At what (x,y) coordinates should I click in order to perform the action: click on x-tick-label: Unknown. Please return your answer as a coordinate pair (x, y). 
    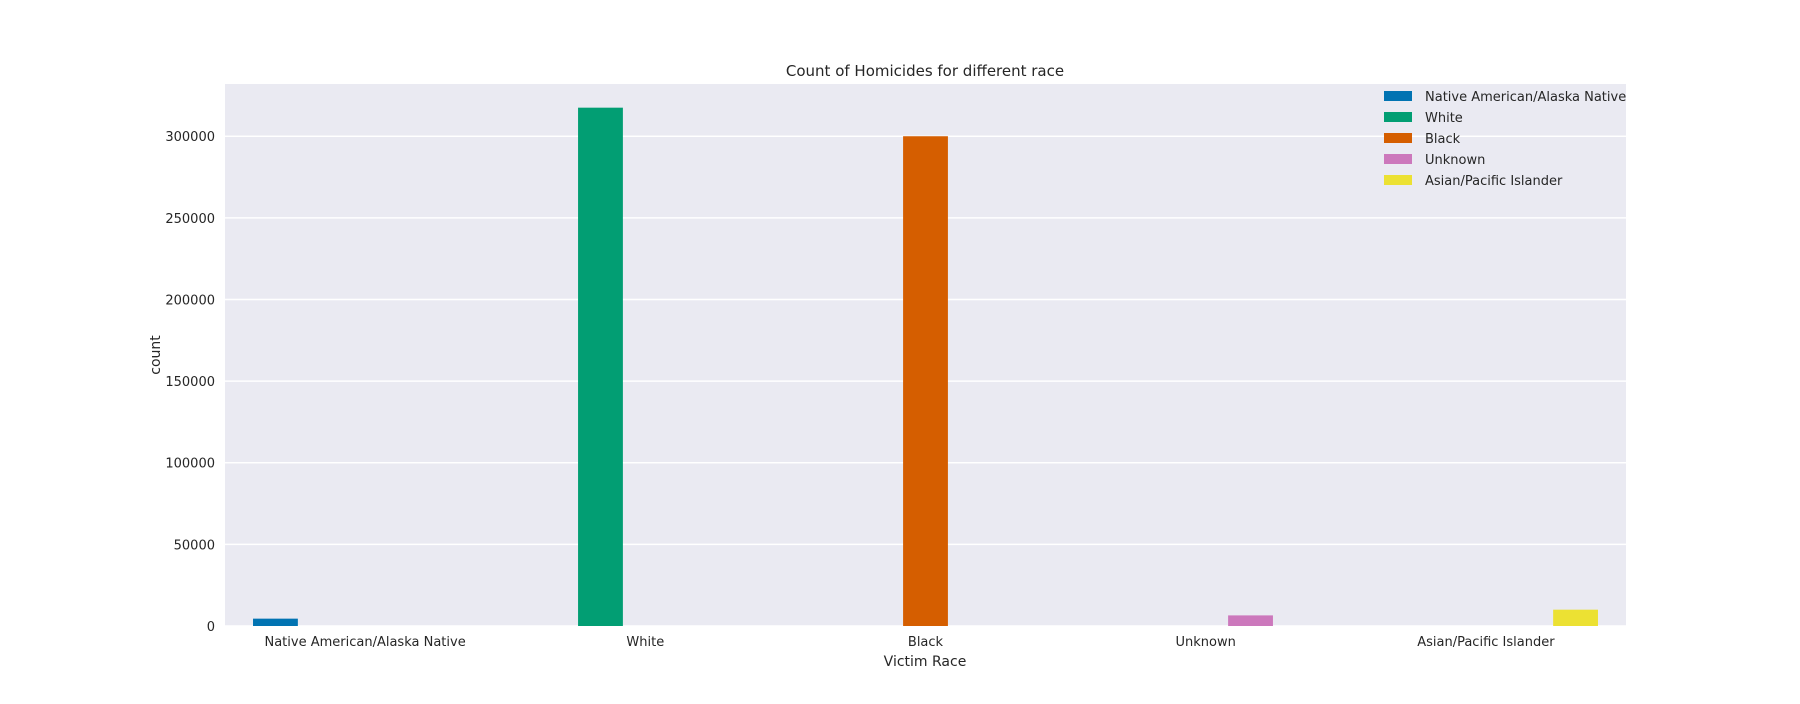
    Looking at the image, I should click on (1206, 642).